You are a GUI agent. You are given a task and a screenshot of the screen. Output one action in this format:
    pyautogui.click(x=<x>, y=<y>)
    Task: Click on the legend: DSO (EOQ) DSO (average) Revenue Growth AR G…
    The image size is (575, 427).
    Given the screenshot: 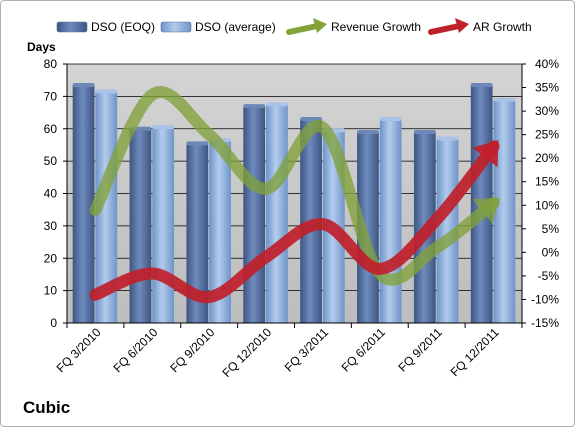 What is the action you would take?
    pyautogui.click(x=294, y=26)
    